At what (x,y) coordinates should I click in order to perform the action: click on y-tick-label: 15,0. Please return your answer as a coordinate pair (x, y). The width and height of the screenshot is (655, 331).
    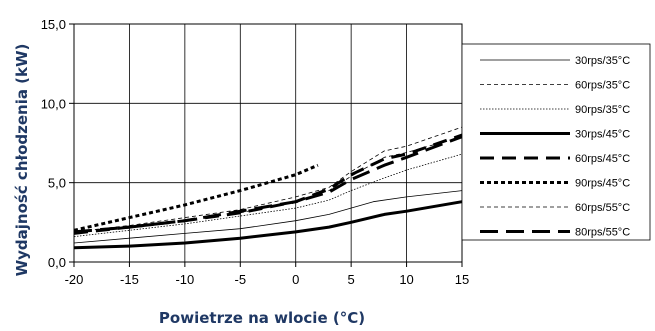
    Looking at the image, I should click on (53, 24).